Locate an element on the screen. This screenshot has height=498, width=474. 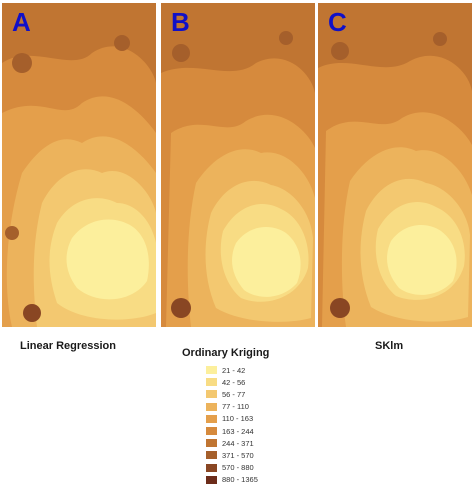
legend-label: 163 - 244 is located at coordinates (238, 431).